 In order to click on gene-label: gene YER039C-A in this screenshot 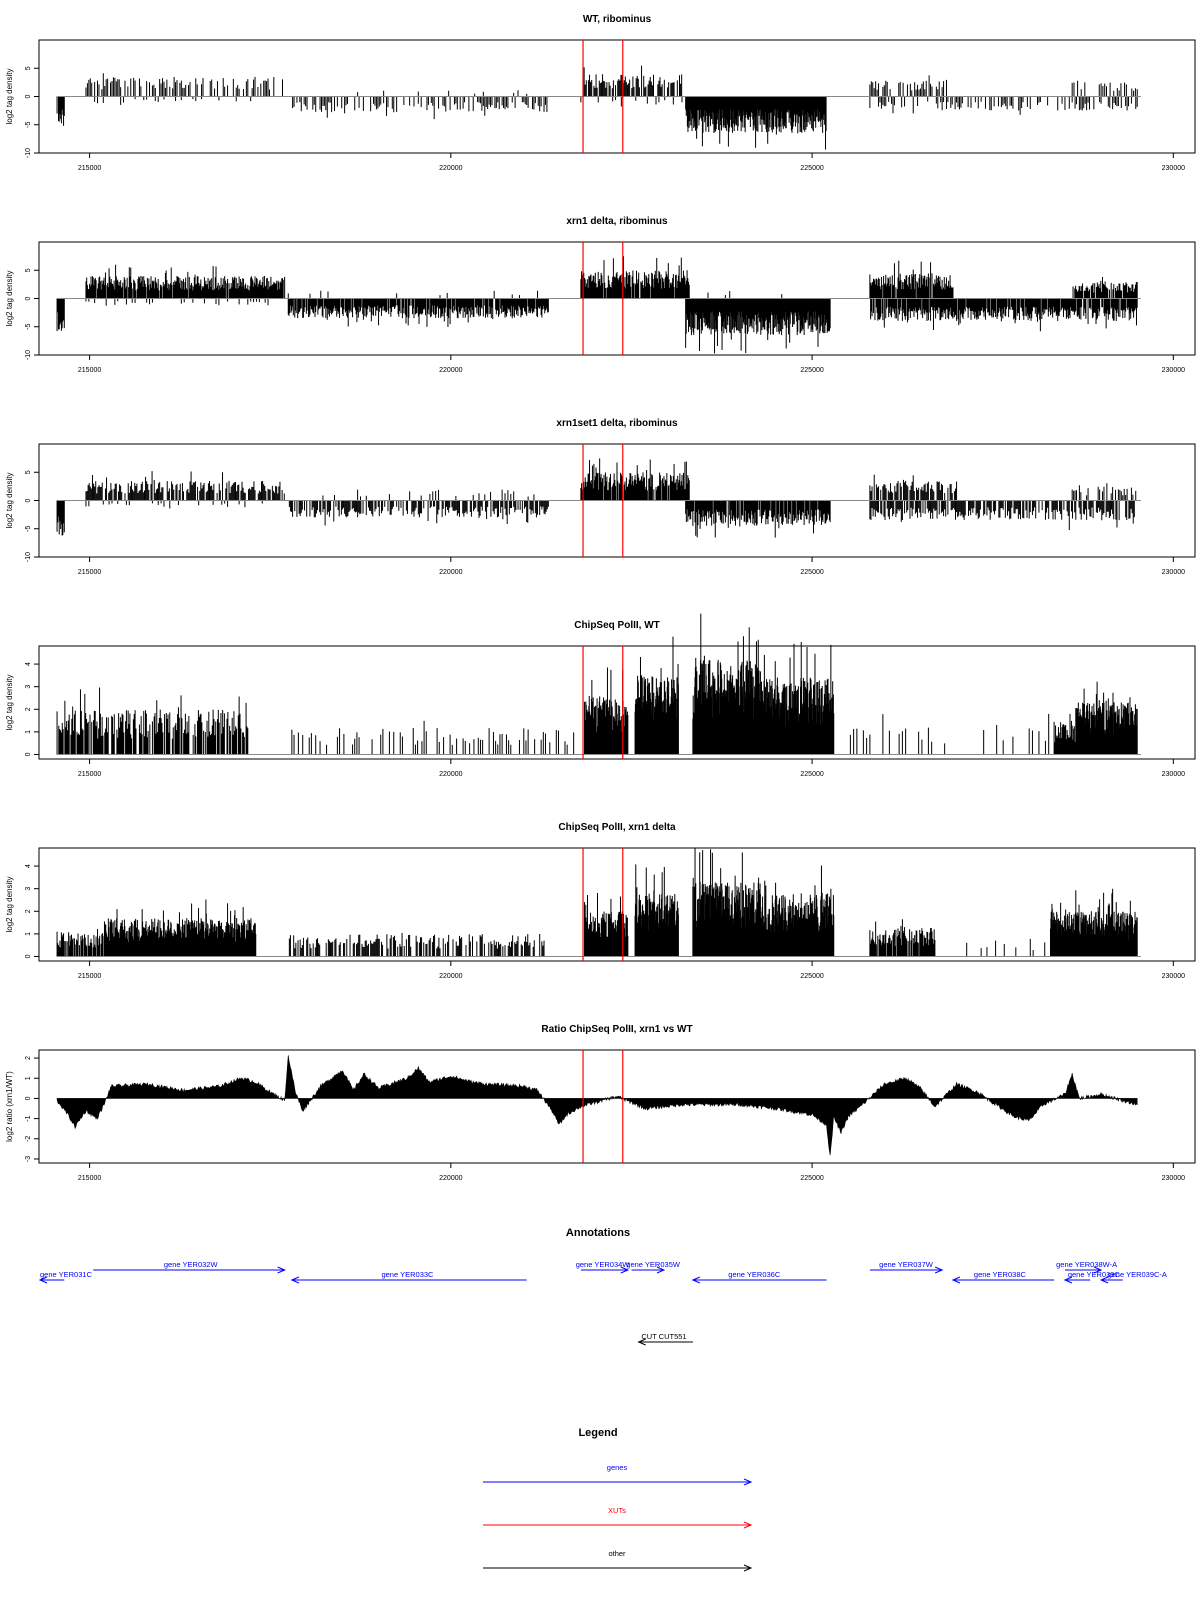, I will do `click(1136, 1274)`.